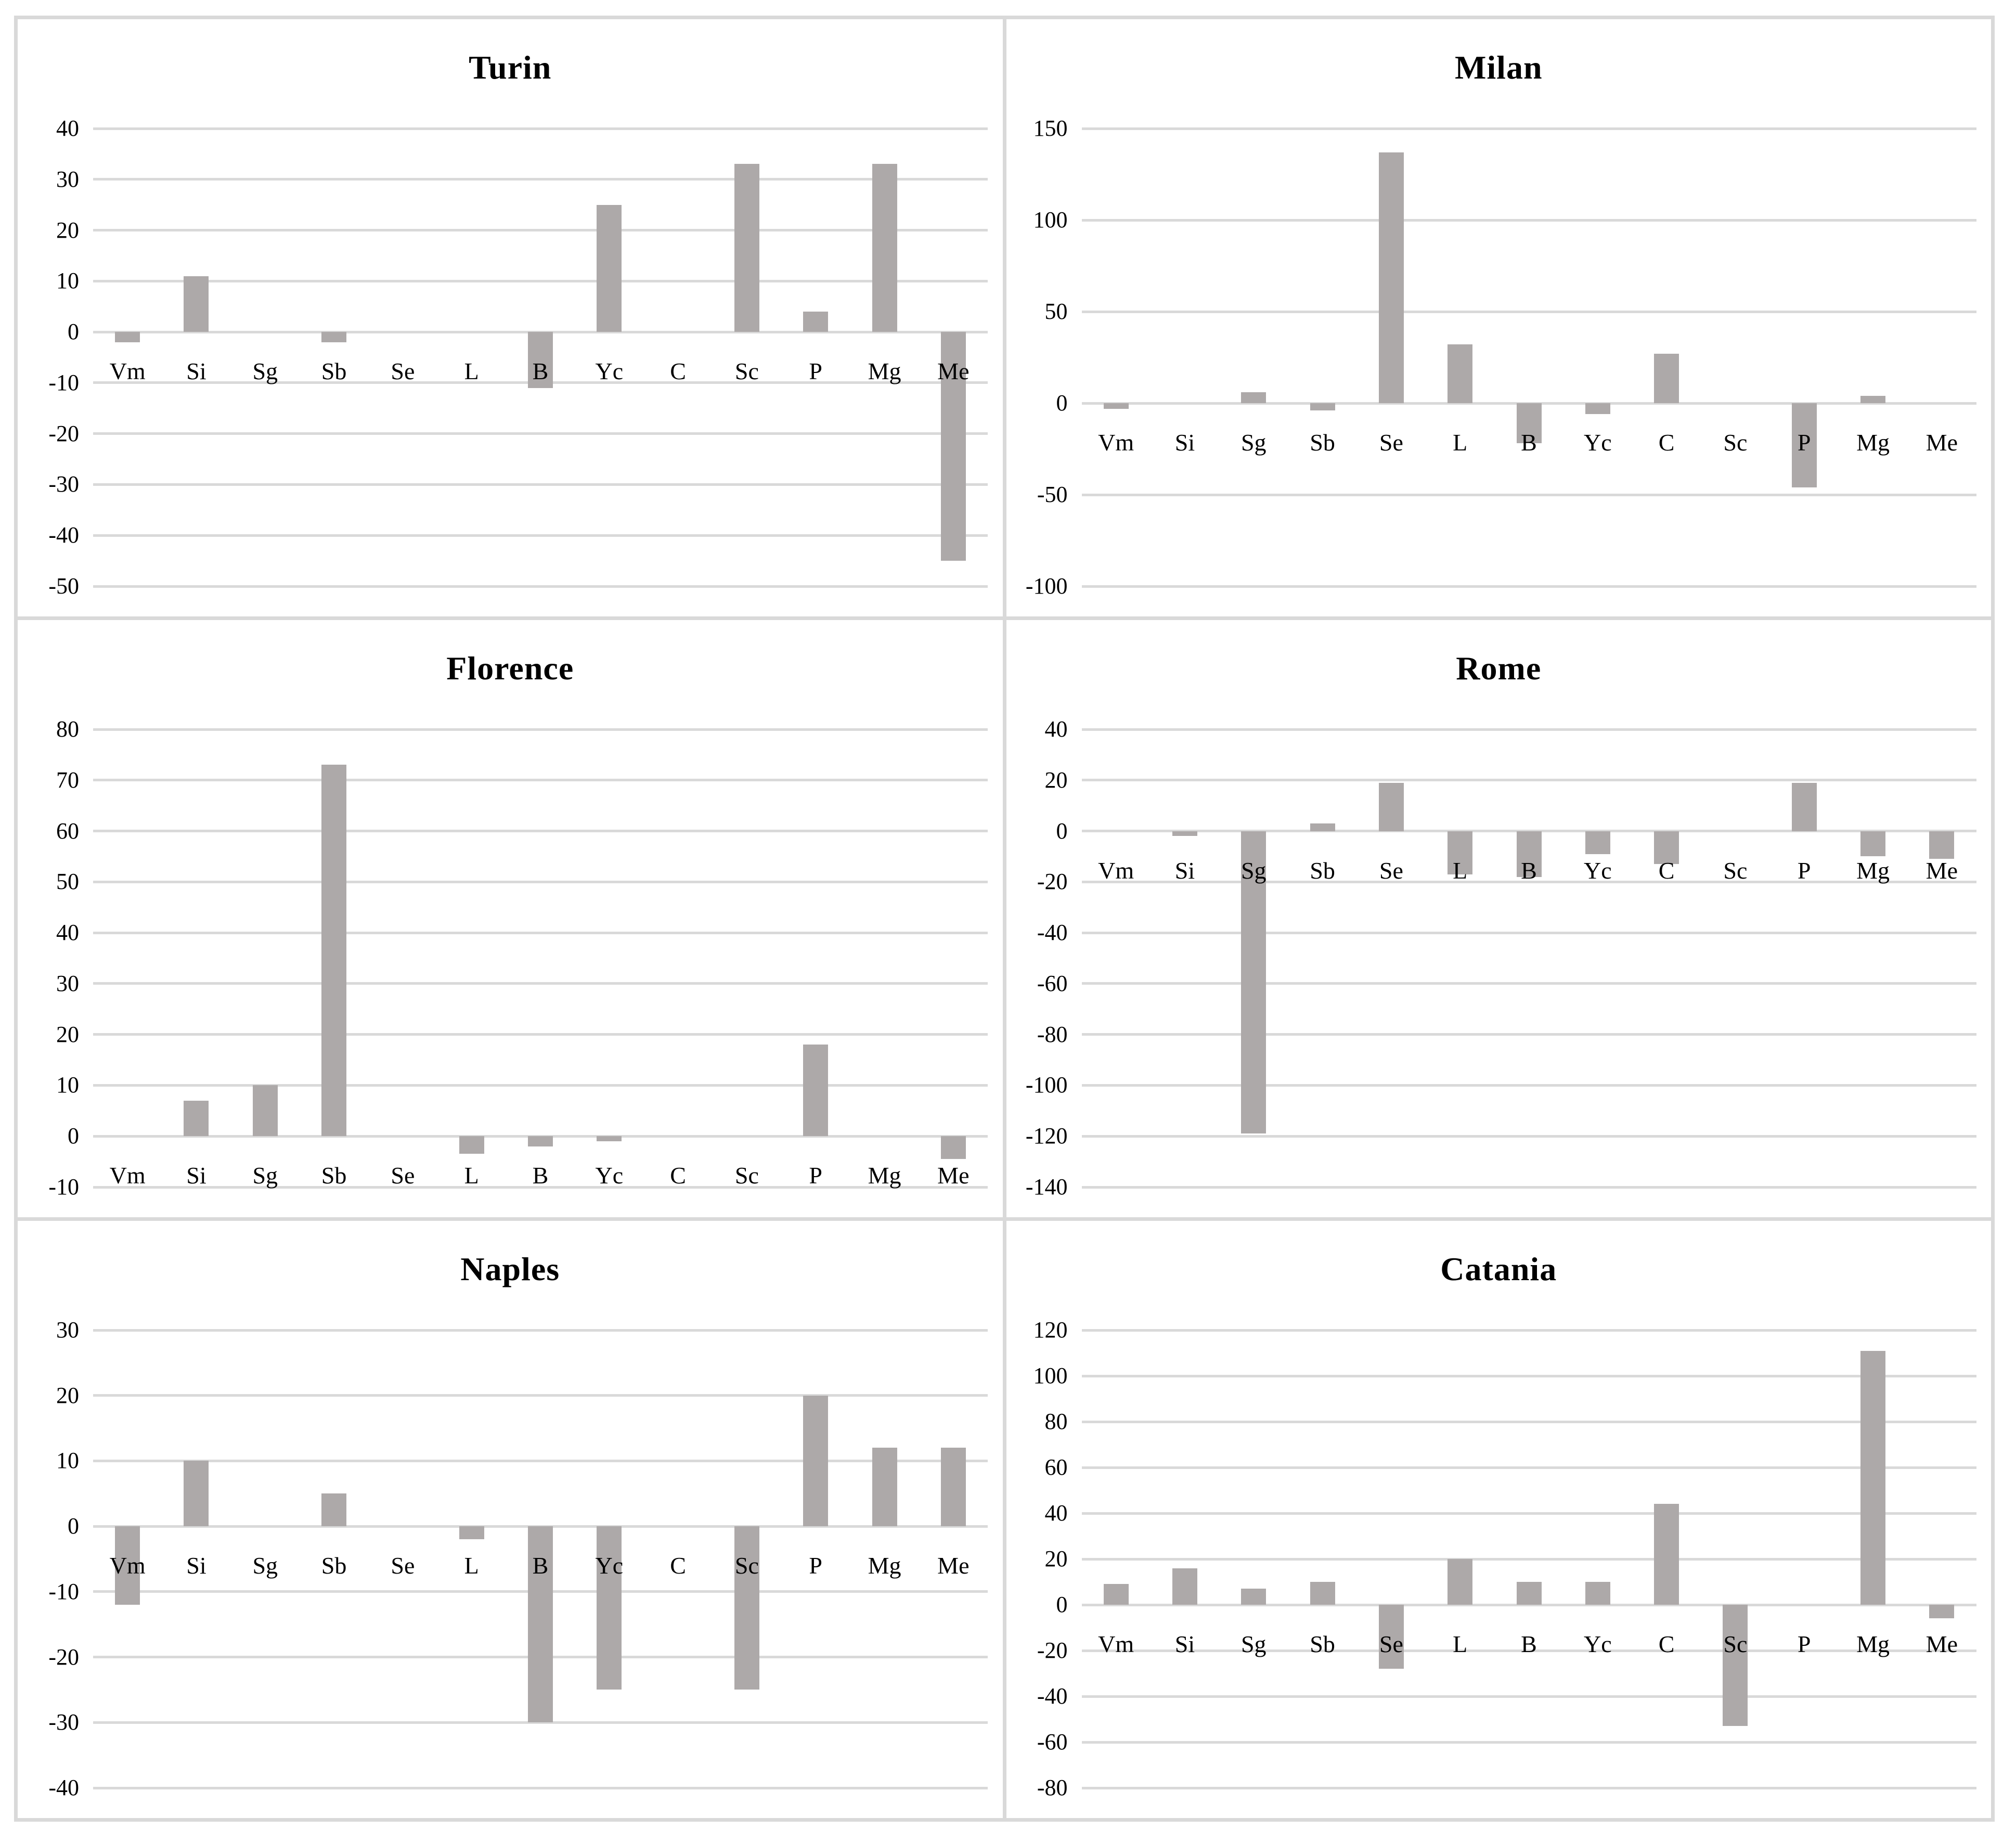 This screenshot has height=1843, width=2016. Describe the element at coordinates (1052, 1034) in the screenshot. I see `y-tick-label: -80` at that location.